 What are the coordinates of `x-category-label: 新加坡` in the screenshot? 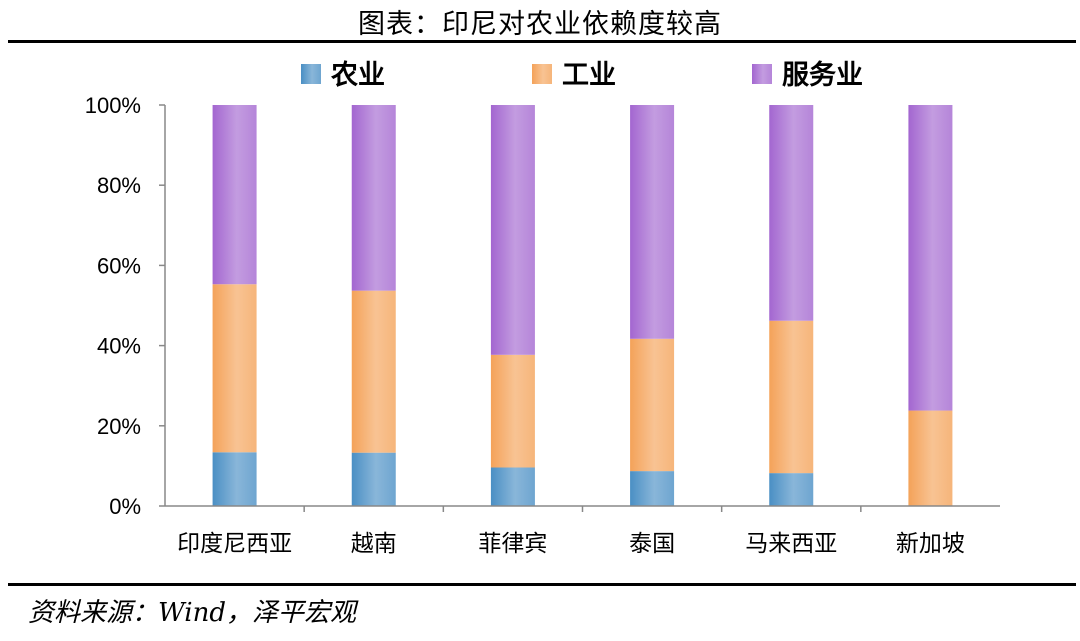 It's located at (930, 544).